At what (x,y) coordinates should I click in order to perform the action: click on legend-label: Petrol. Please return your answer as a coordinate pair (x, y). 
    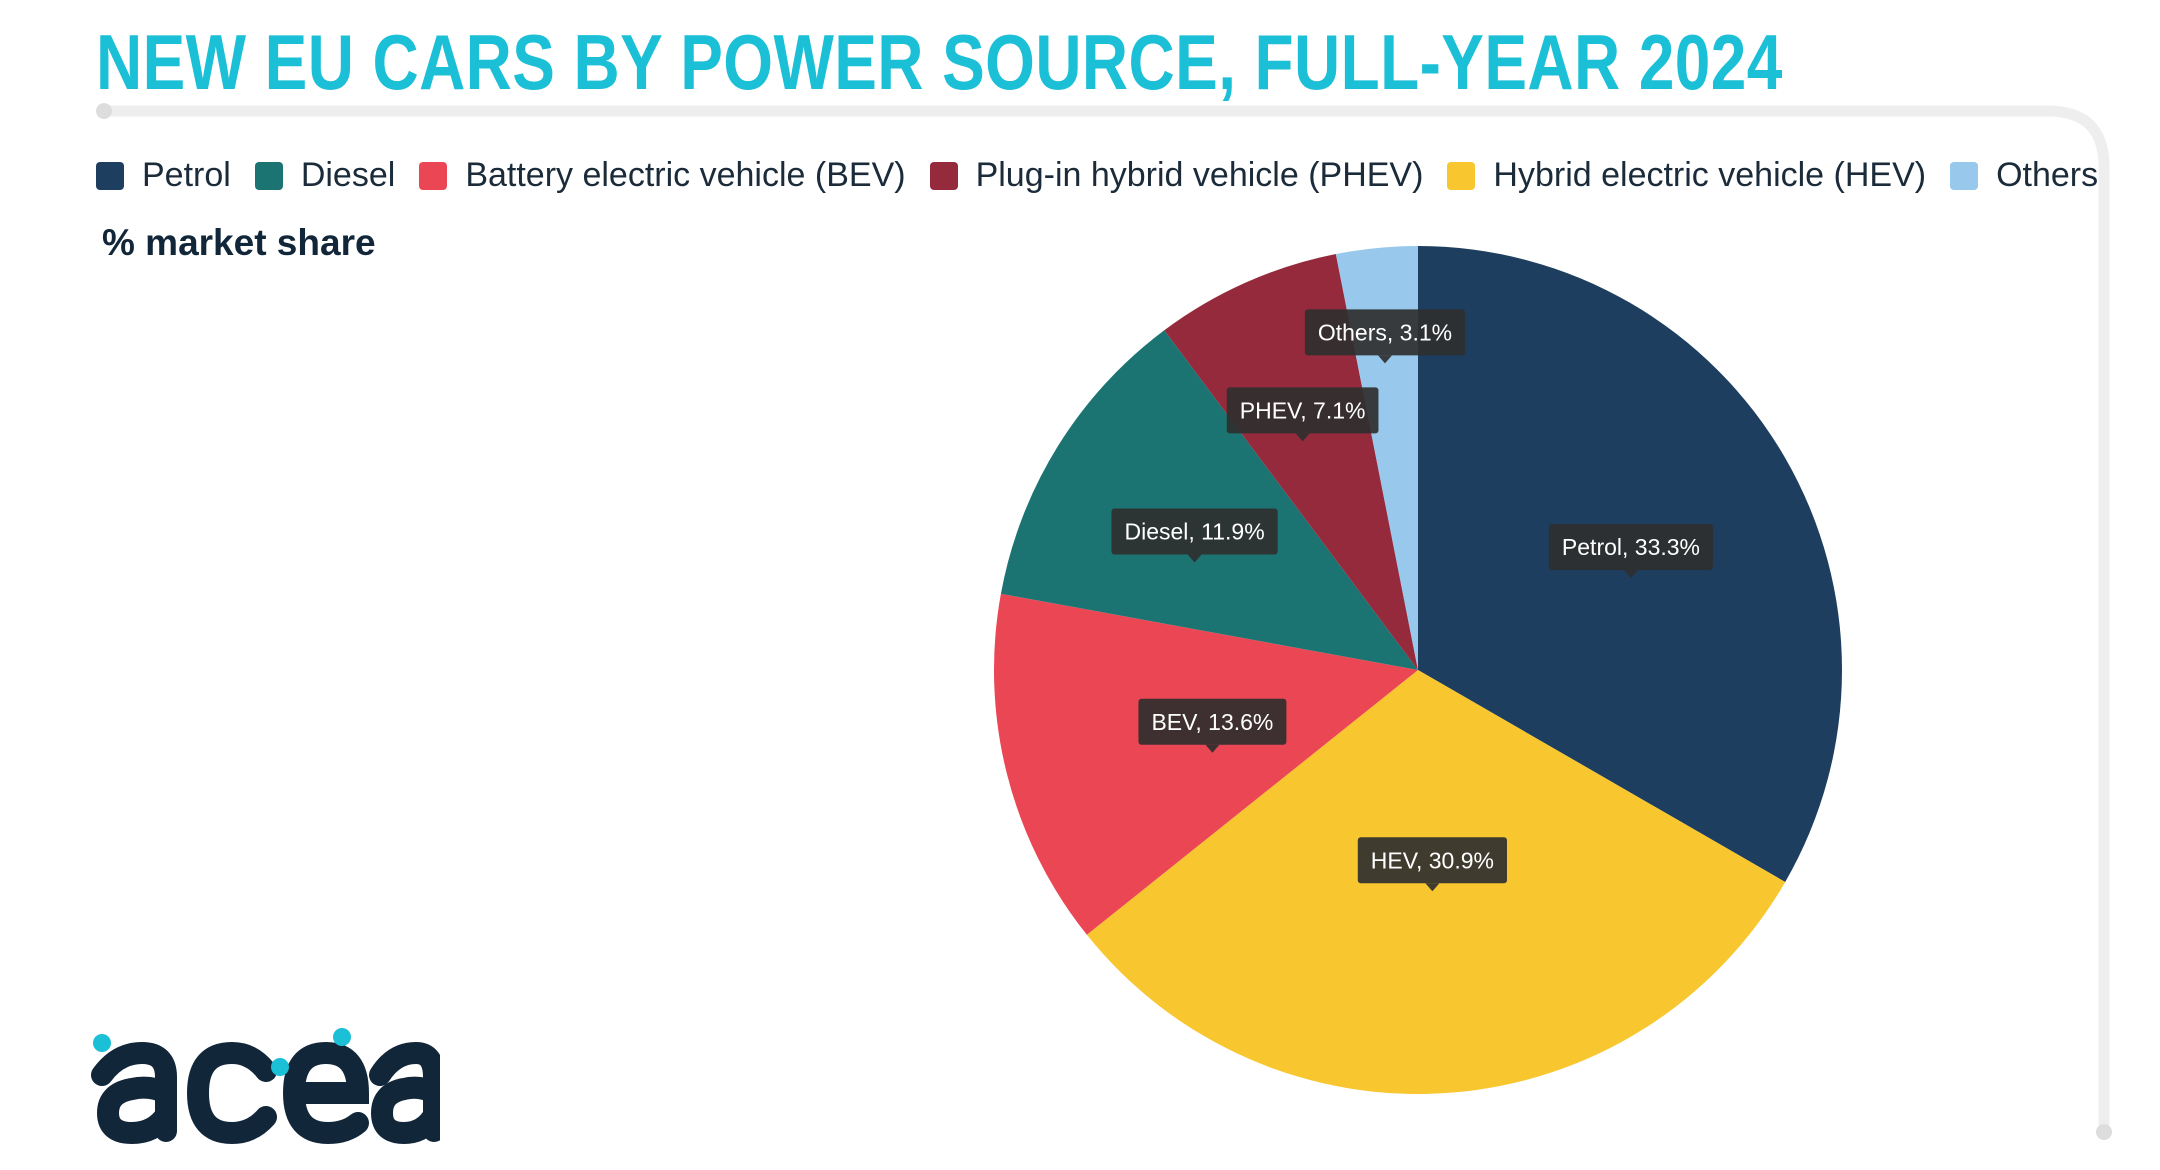
    Looking at the image, I should click on (186, 175).